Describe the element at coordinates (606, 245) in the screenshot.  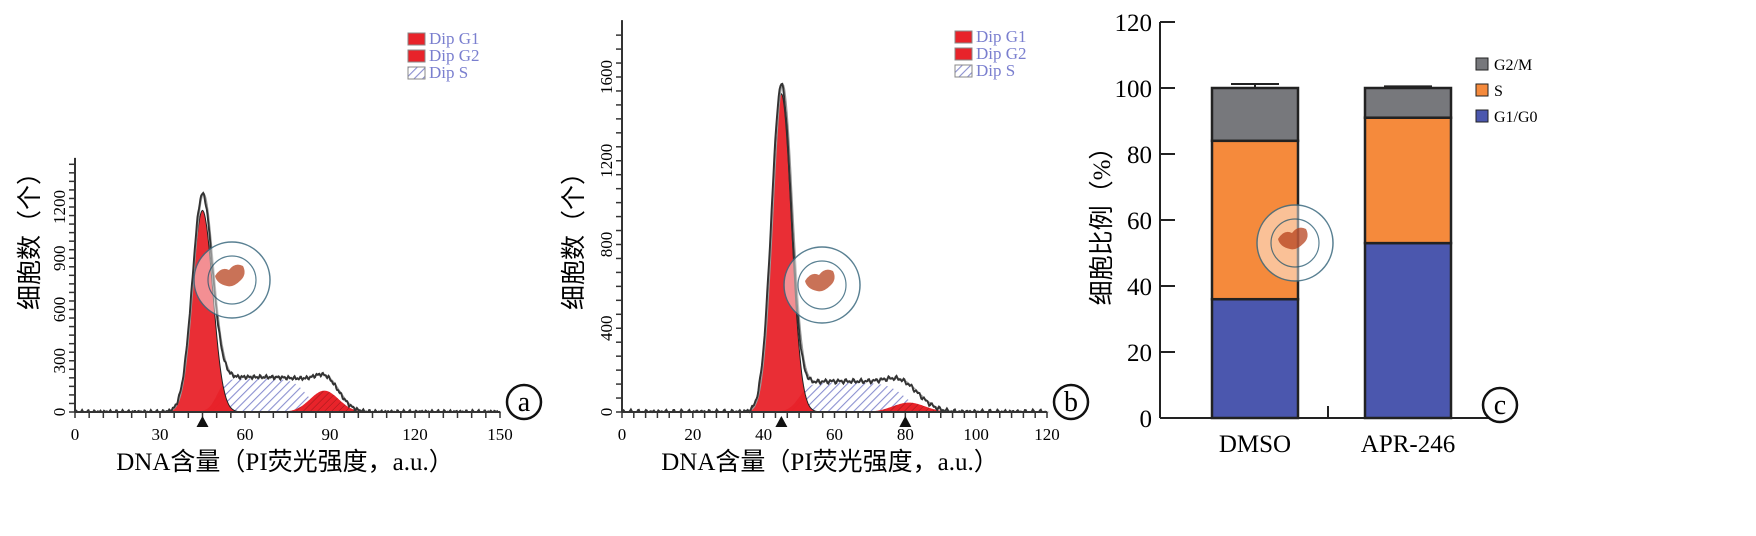
I see `y-tick-label: 800` at that location.